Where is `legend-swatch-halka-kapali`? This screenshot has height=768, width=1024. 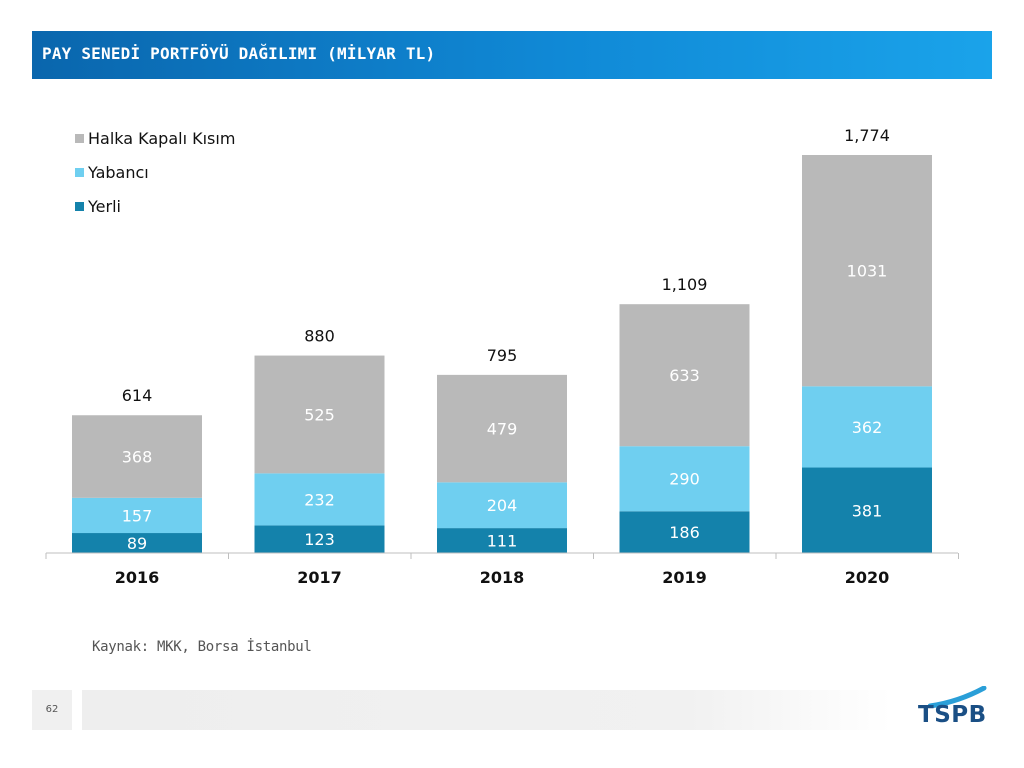
legend-swatch-halka-kapali is located at coordinates (79, 138).